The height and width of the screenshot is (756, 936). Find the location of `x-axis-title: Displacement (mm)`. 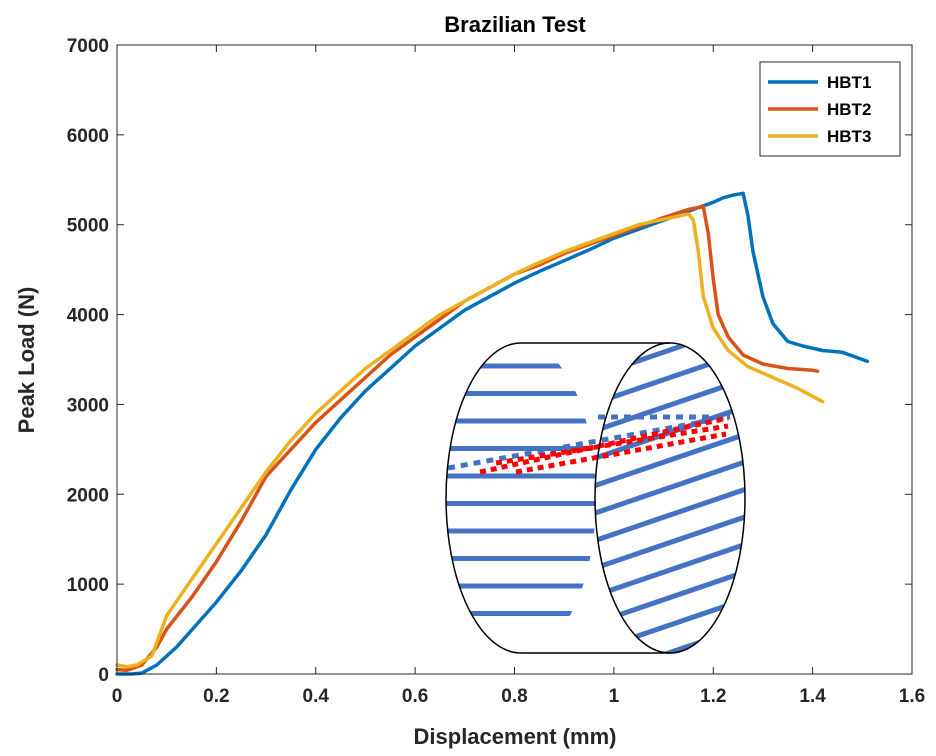

x-axis-title: Displacement (mm) is located at coordinates (515, 736).